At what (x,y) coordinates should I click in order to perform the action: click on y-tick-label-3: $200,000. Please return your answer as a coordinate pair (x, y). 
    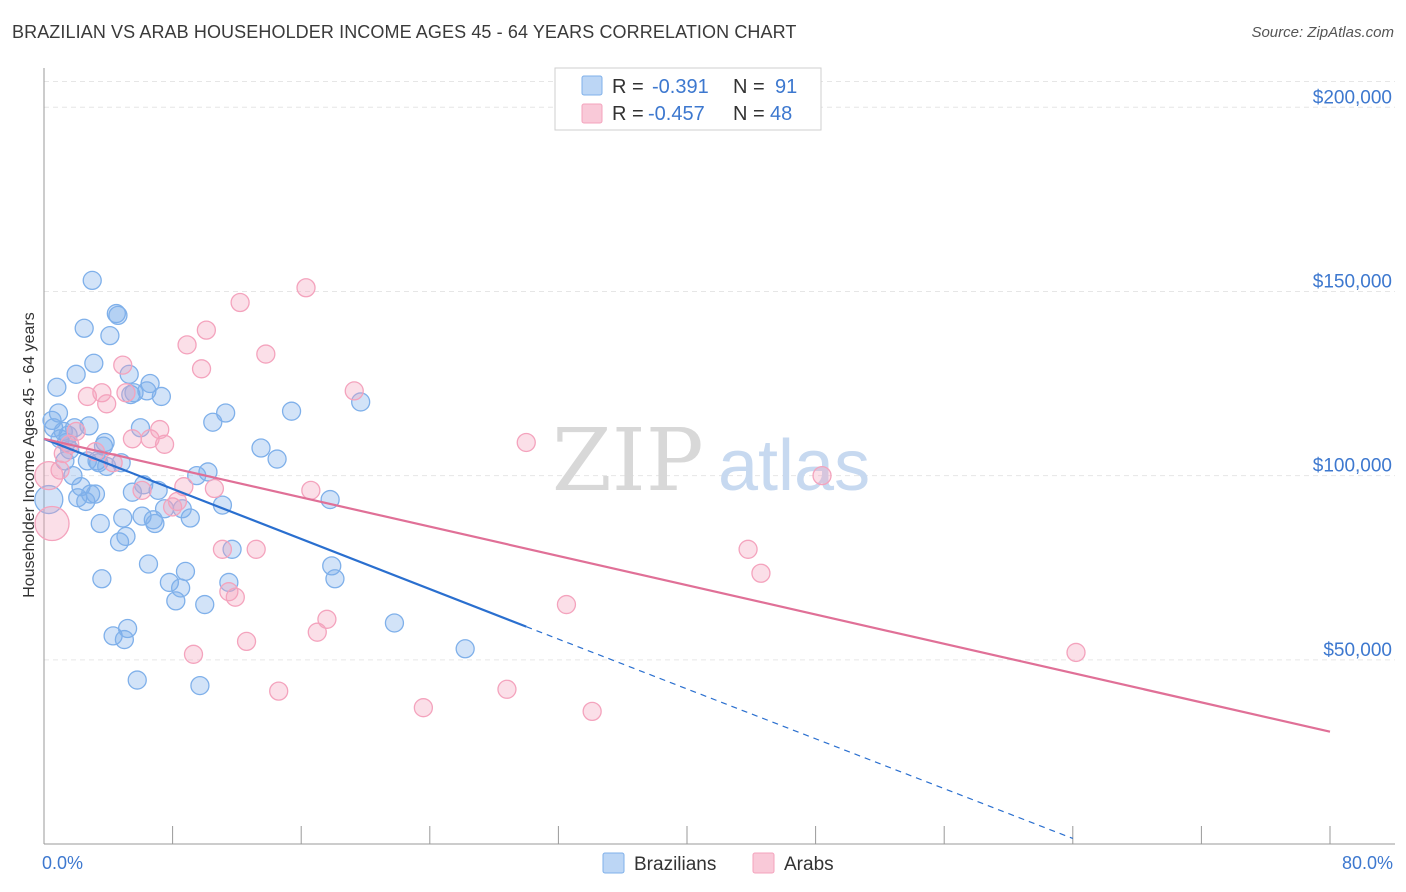
    Looking at the image, I should click on (1352, 97).